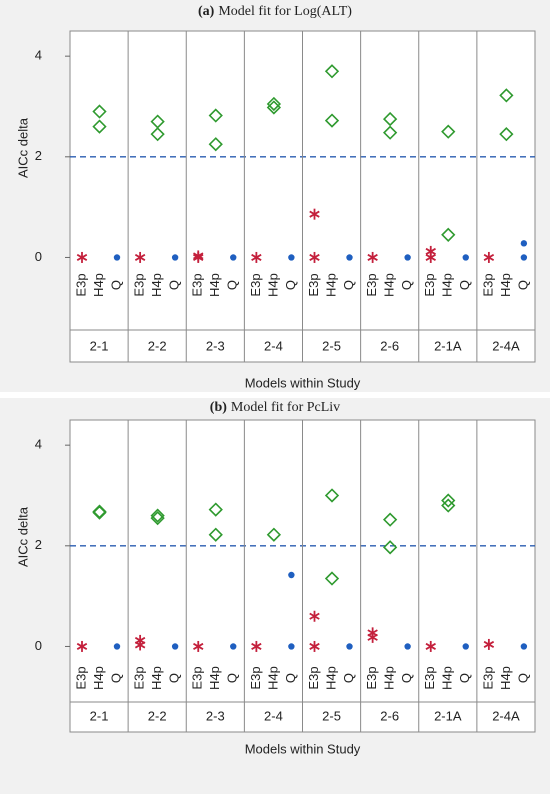 Image resolution: width=550 pixels, height=794 pixels. I want to click on group-label: 2-2, so click(157, 715).